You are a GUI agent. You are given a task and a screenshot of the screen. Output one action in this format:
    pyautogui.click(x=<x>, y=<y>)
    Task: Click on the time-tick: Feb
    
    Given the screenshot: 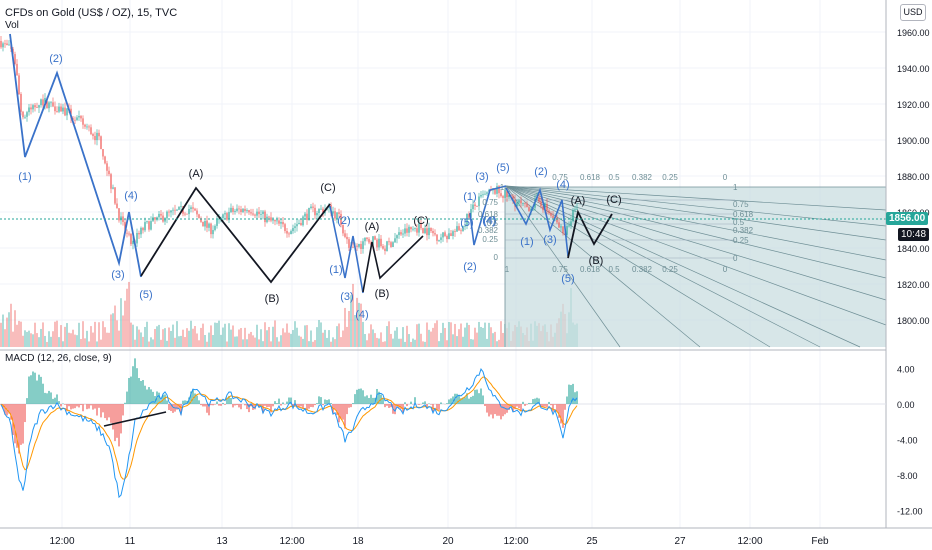 What is the action you would take?
    pyautogui.click(x=820, y=541)
    